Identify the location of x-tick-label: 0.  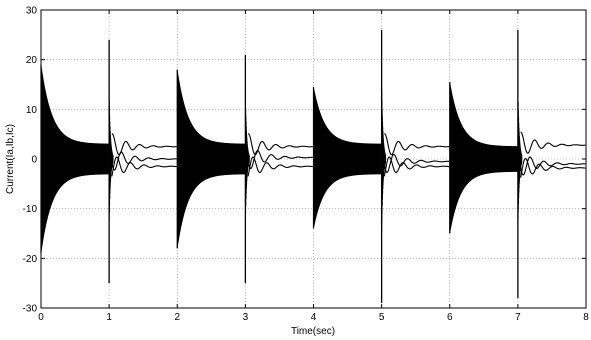
(41, 317).